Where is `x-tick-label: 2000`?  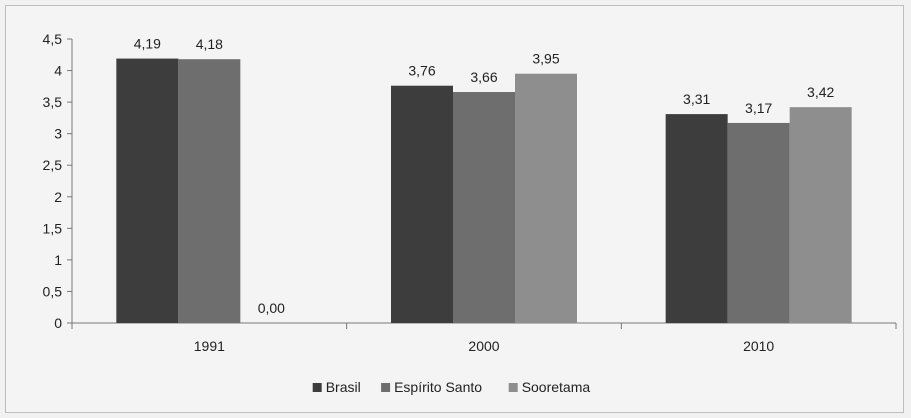
x-tick-label: 2000 is located at coordinates (483, 346).